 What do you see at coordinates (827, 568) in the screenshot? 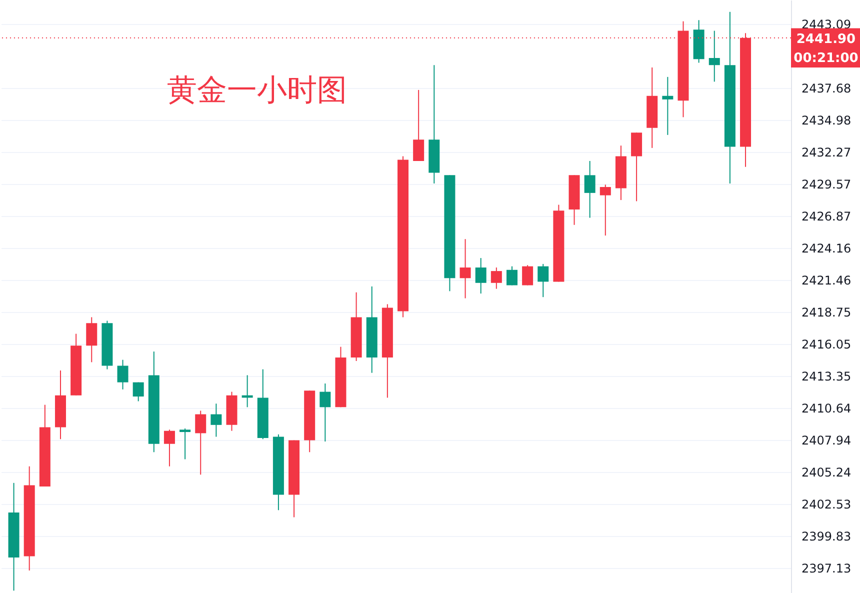
I see `y-tick-label: 2397.13` at bounding box center [827, 568].